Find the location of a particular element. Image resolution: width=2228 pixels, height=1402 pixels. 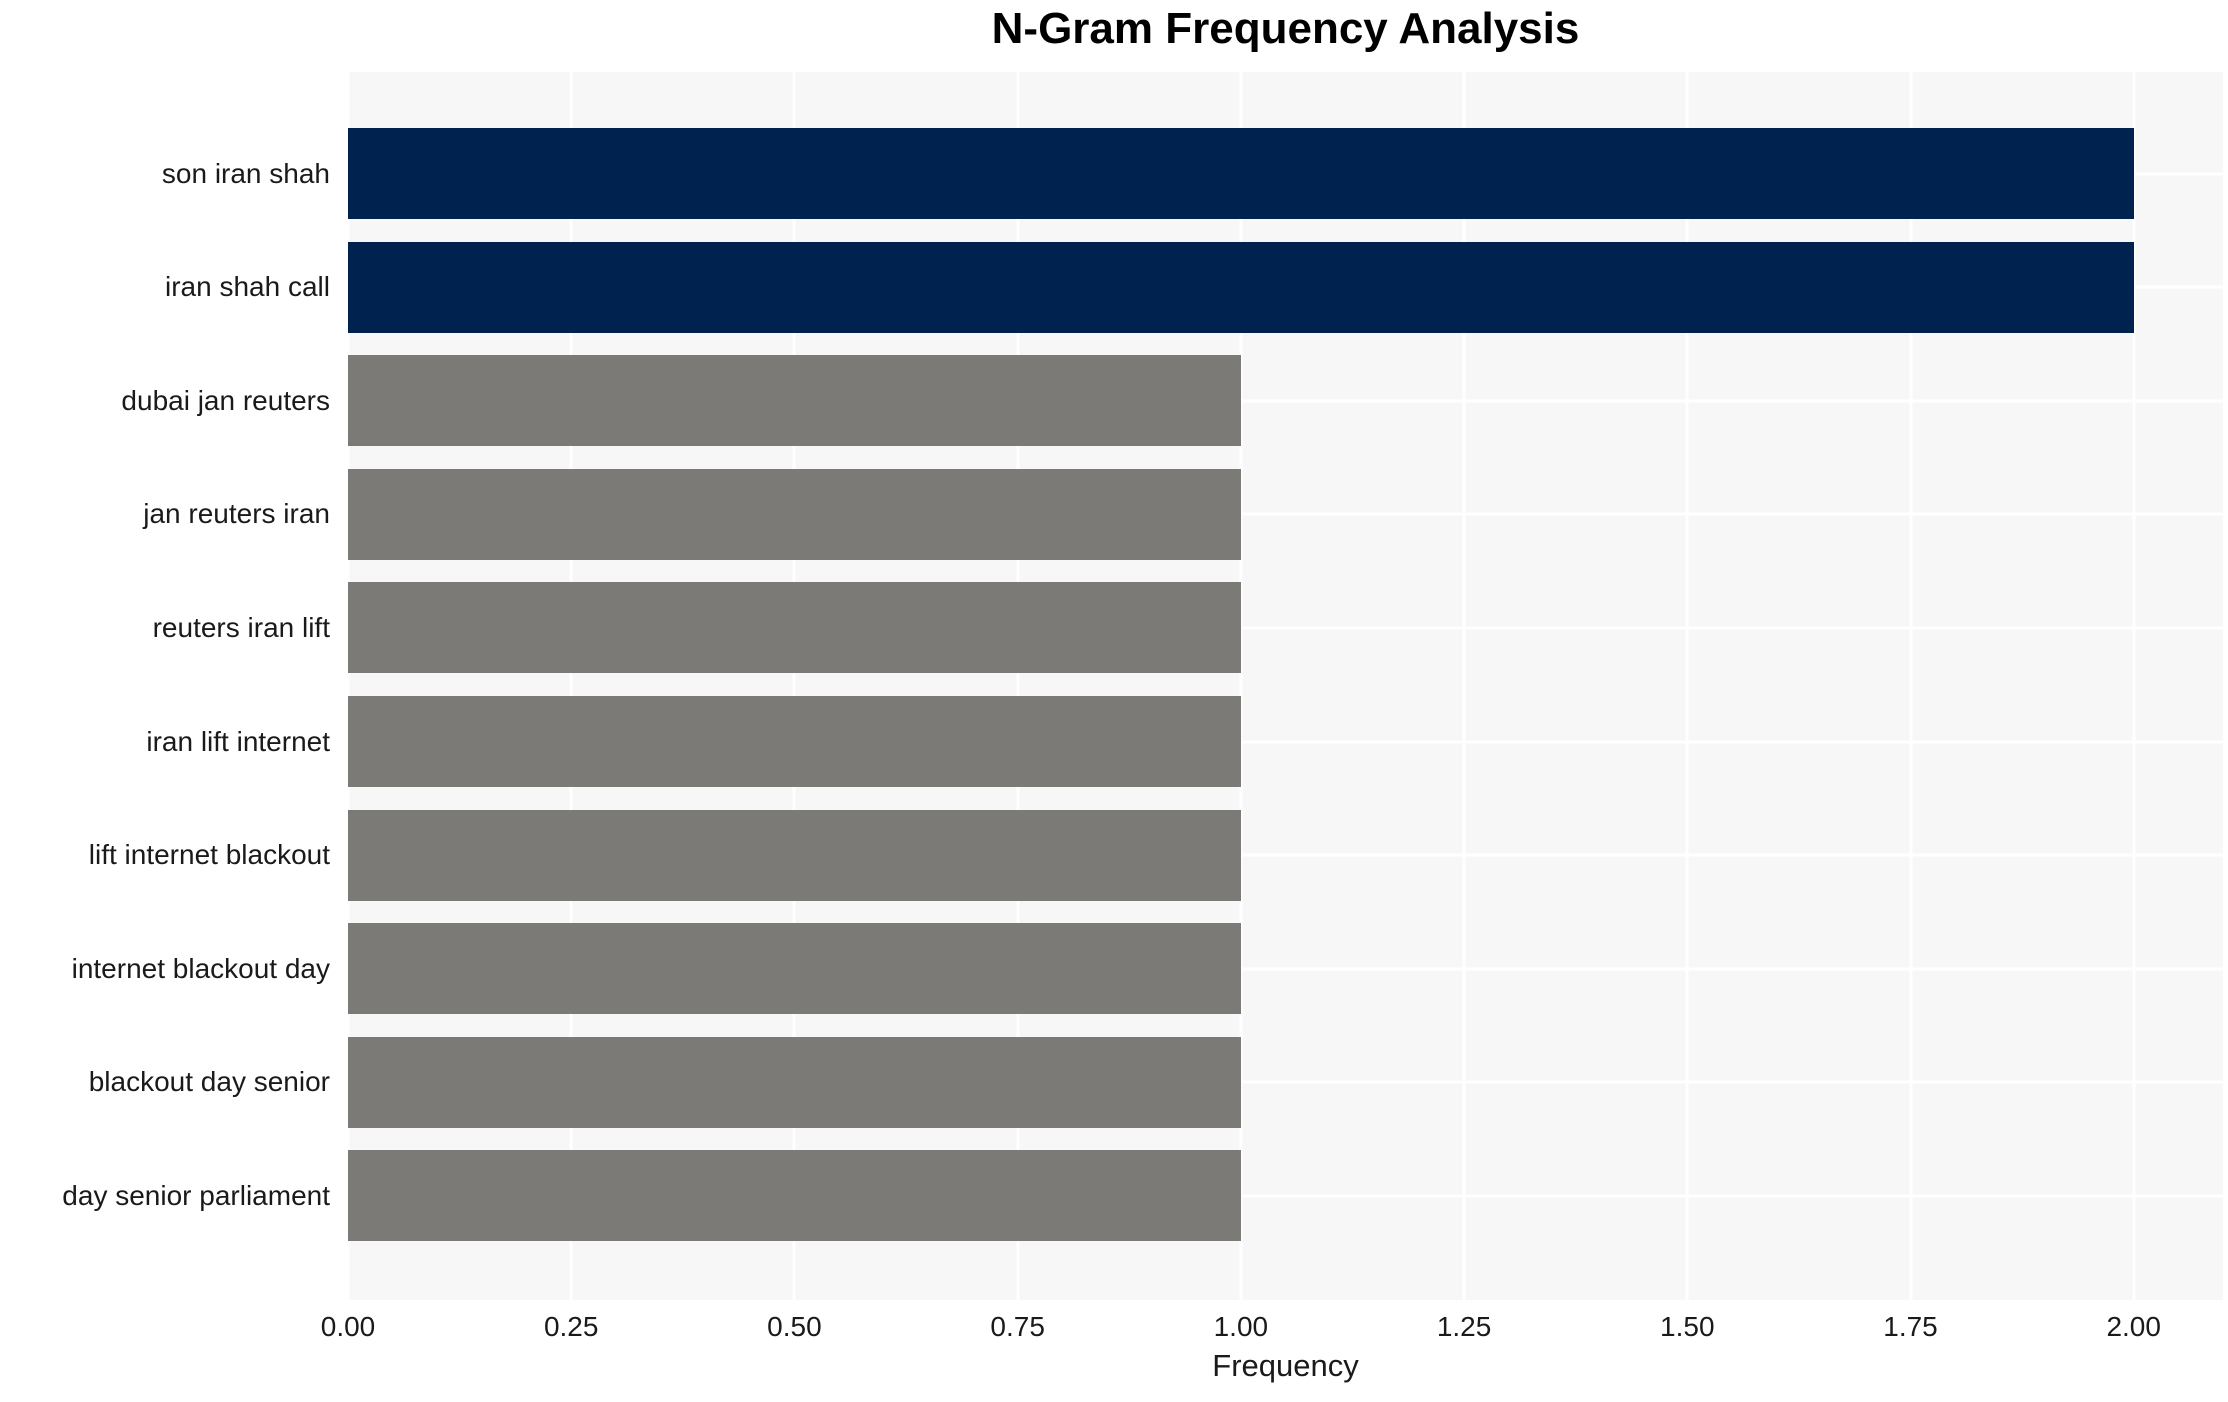

x-tick-label: 0.75 is located at coordinates (1017, 1326).